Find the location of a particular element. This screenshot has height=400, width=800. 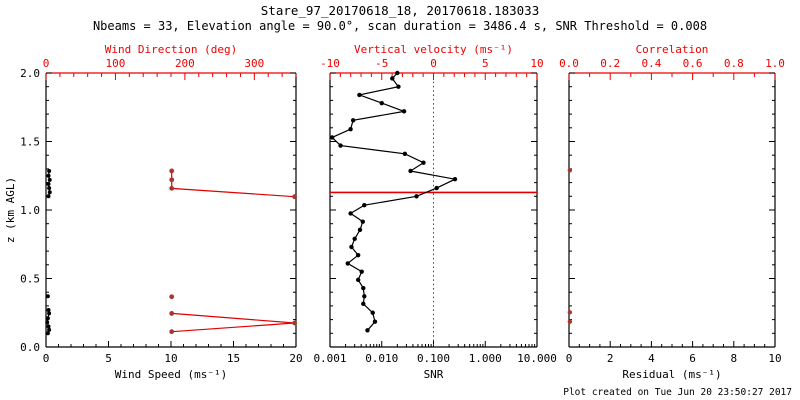

svg-text: 8 is located at coordinates (733, 358).